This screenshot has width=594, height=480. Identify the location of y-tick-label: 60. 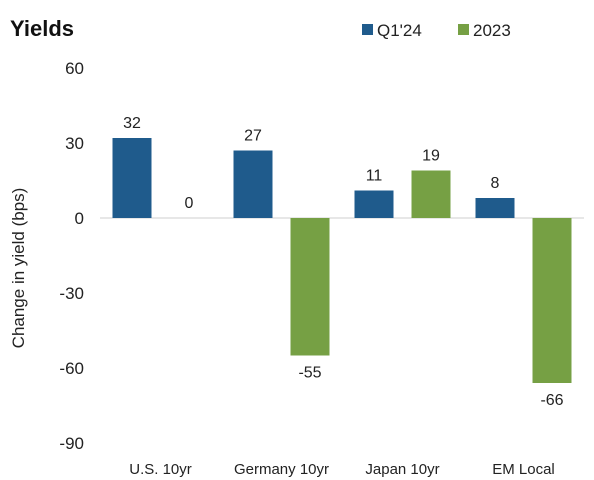
(74, 68).